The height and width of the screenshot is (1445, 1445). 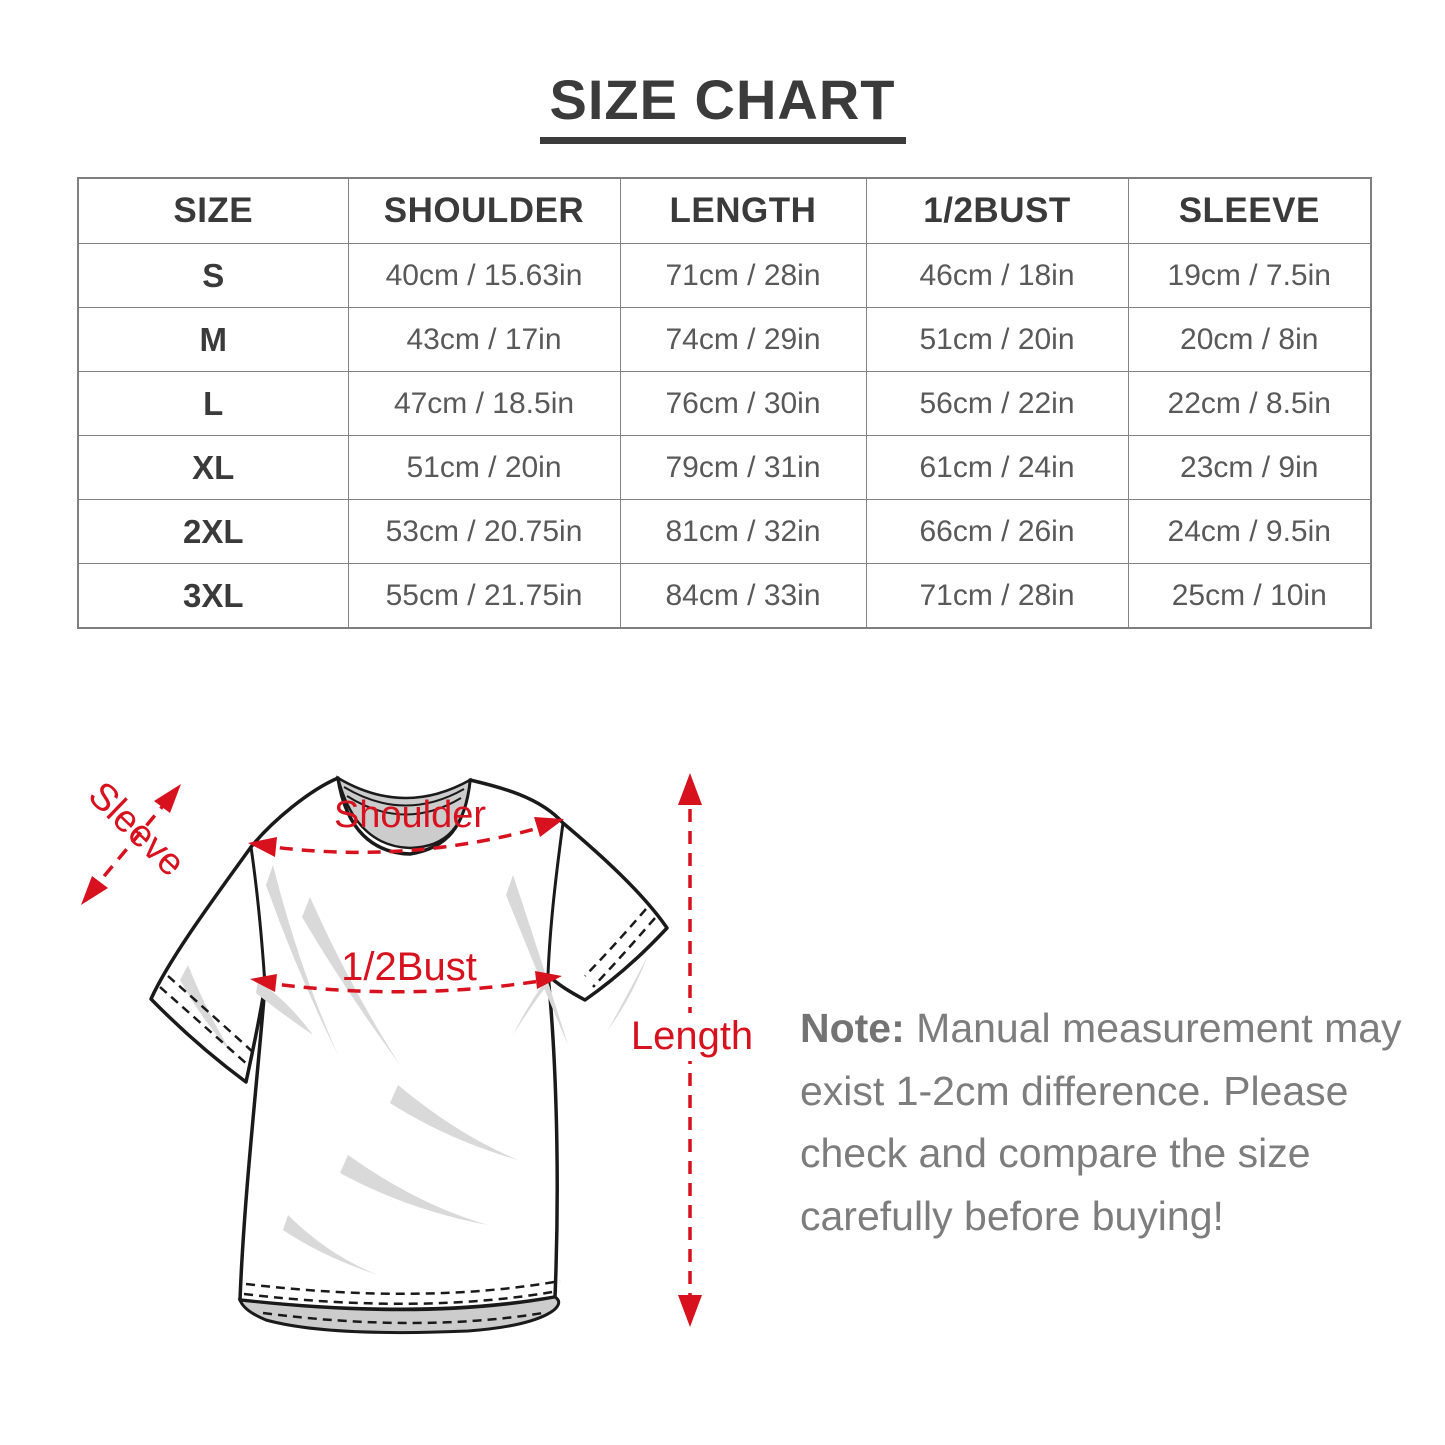 I want to click on title-wrap: SIZE CHART, so click(x=722, y=108).